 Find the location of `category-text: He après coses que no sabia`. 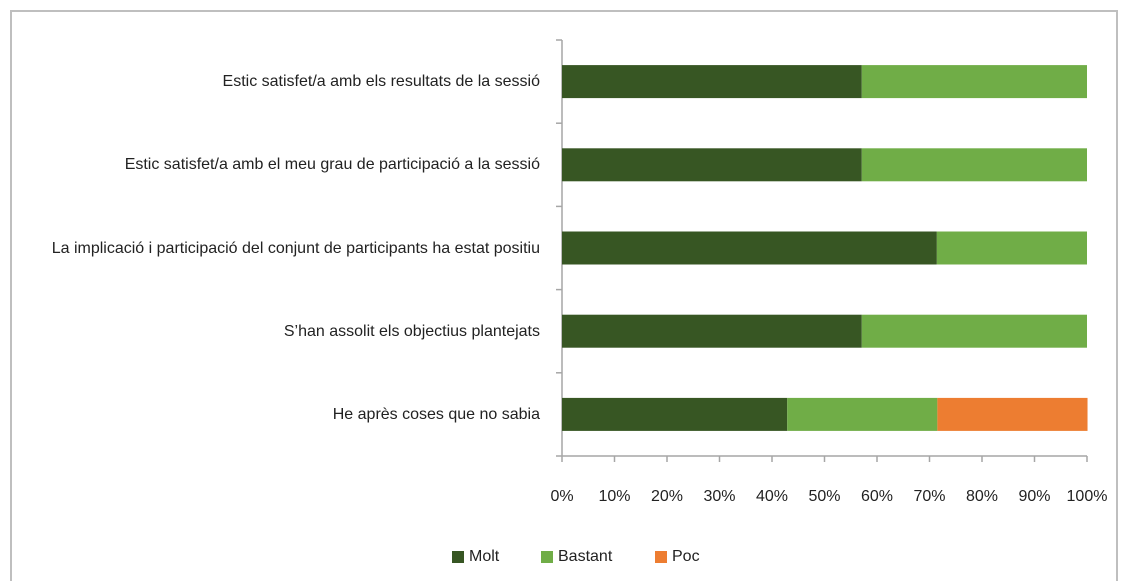

category-text: He après coses que no sabia is located at coordinates (436, 414).